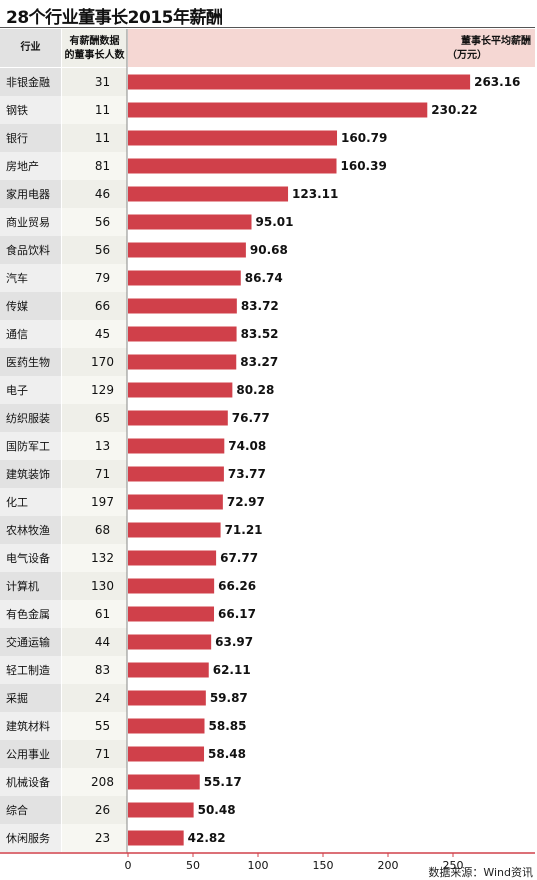 This screenshot has width=537, height=880. I want to click on value-label: 160.39, so click(364, 166).